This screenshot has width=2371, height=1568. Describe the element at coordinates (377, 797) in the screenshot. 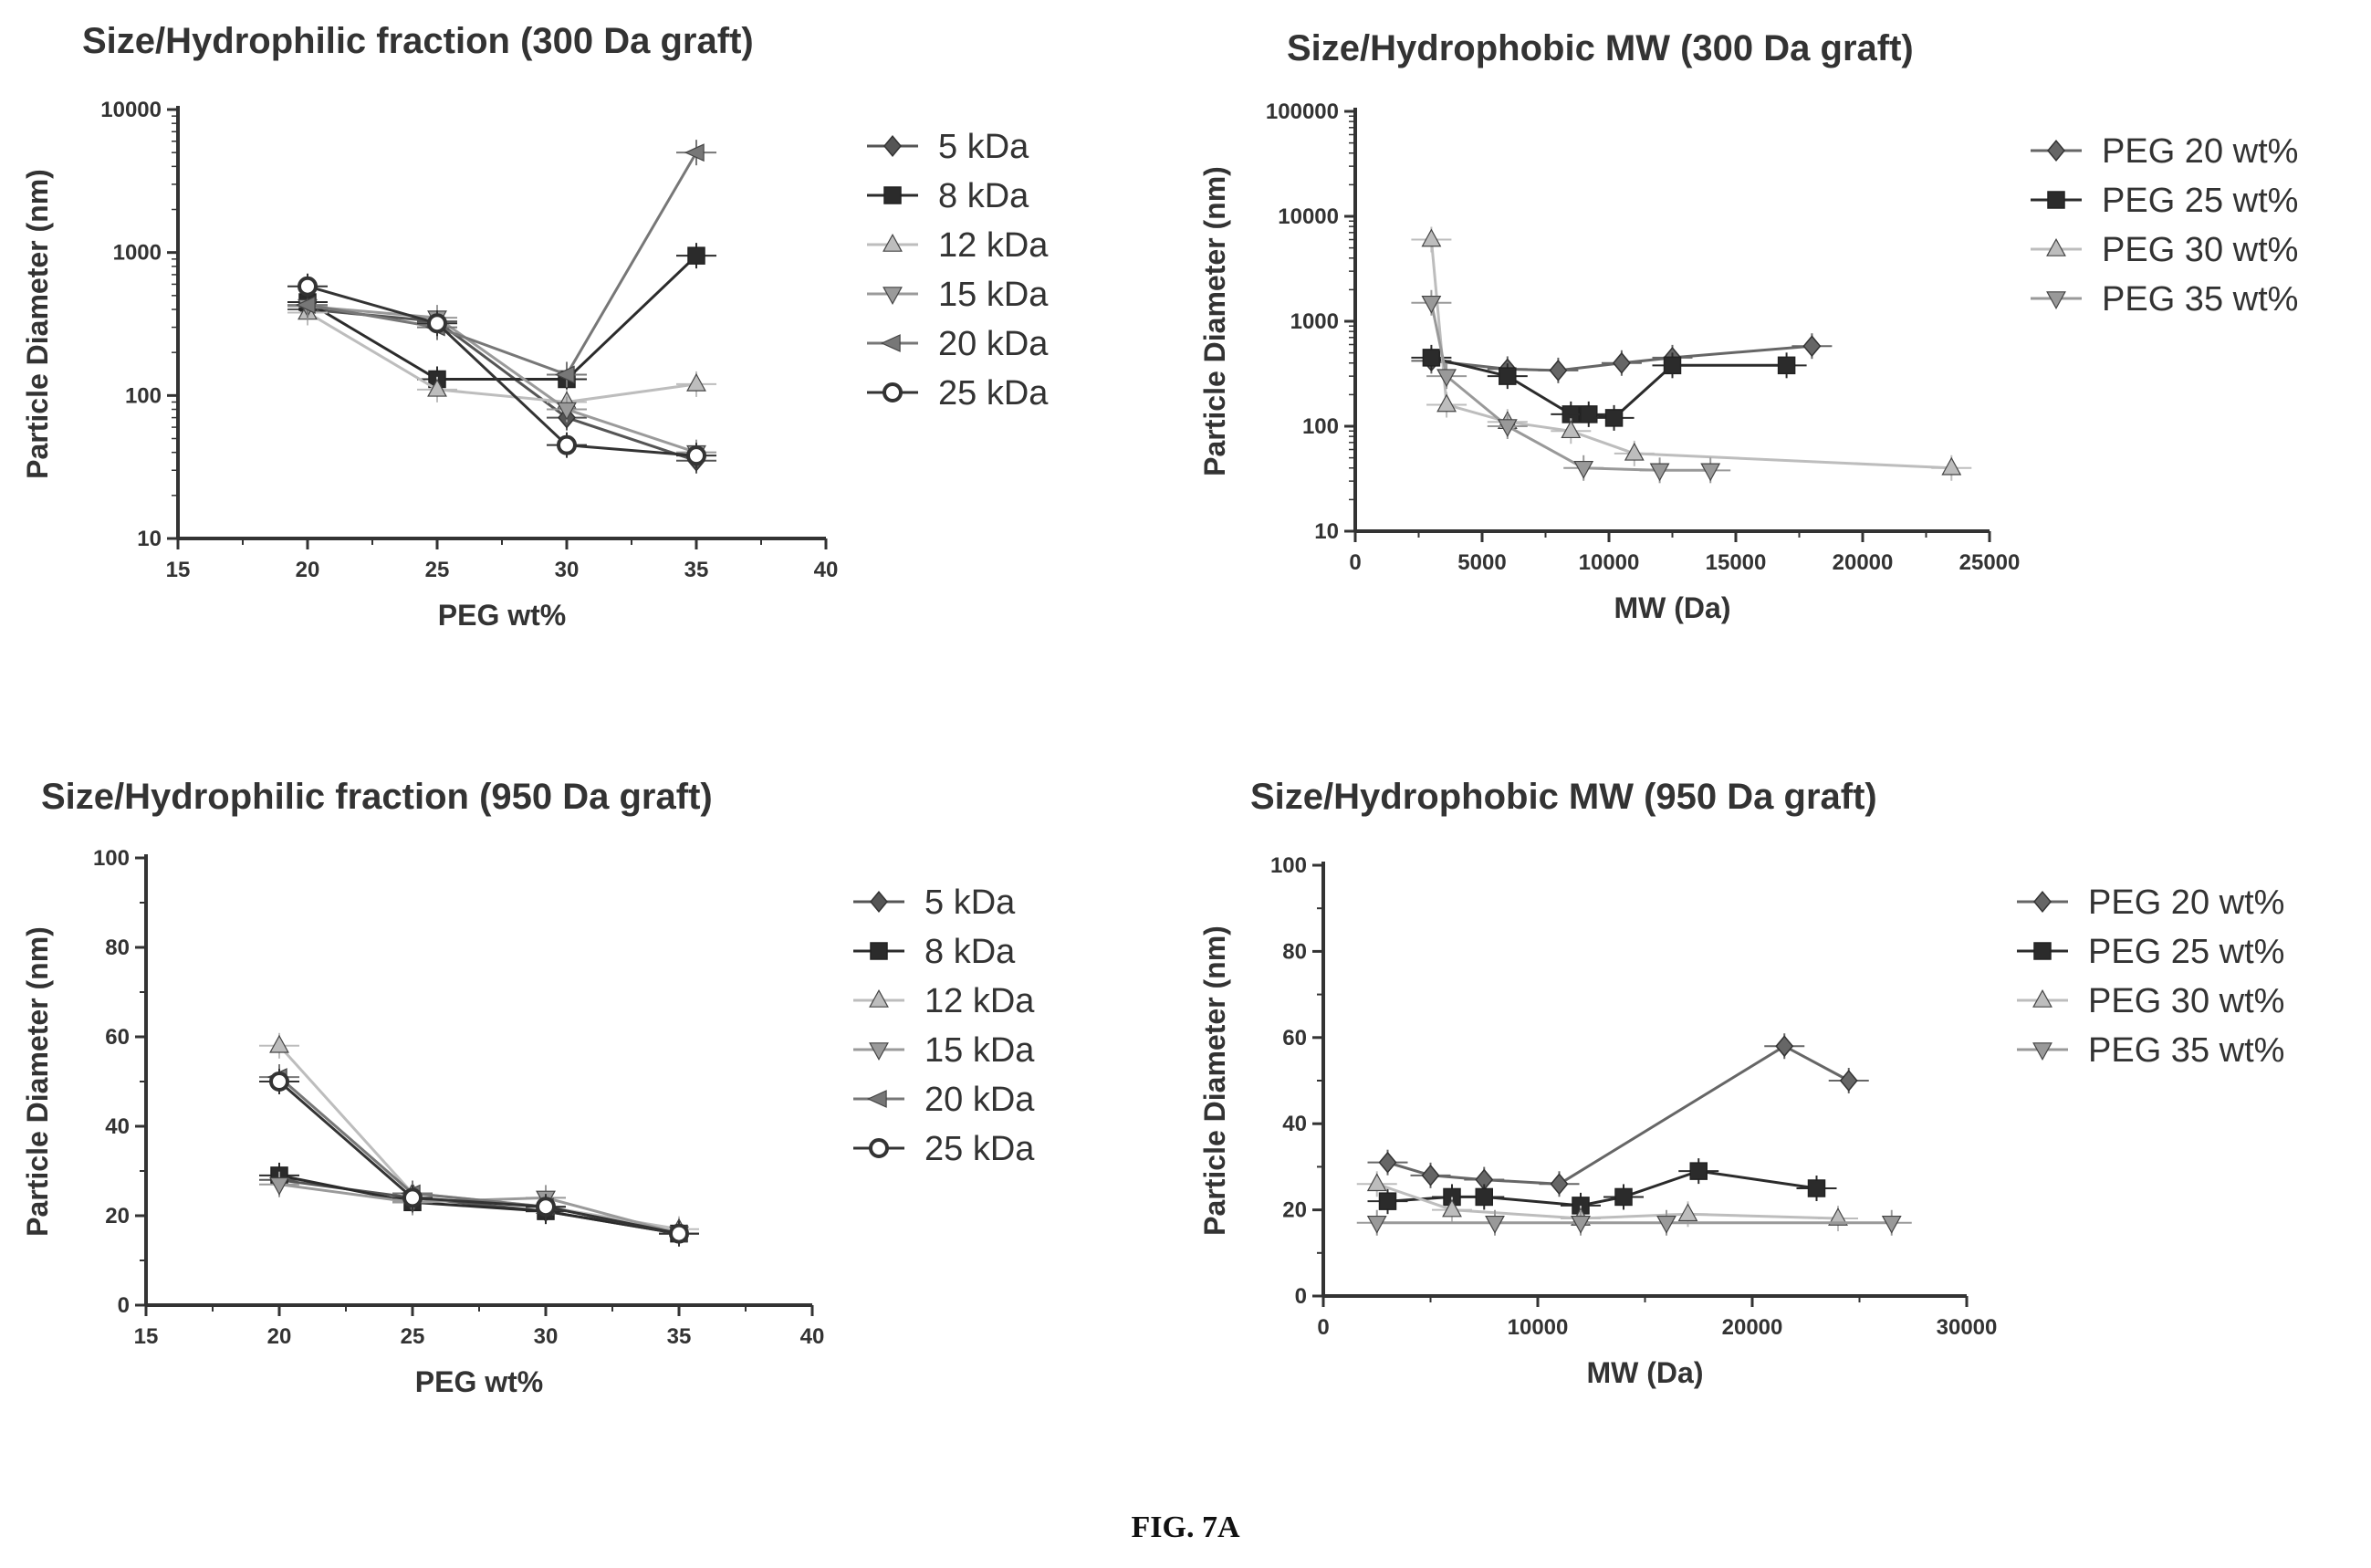

I see `chart-2-title: Size/Hydrophilic fraction (950 Da graft)` at that location.